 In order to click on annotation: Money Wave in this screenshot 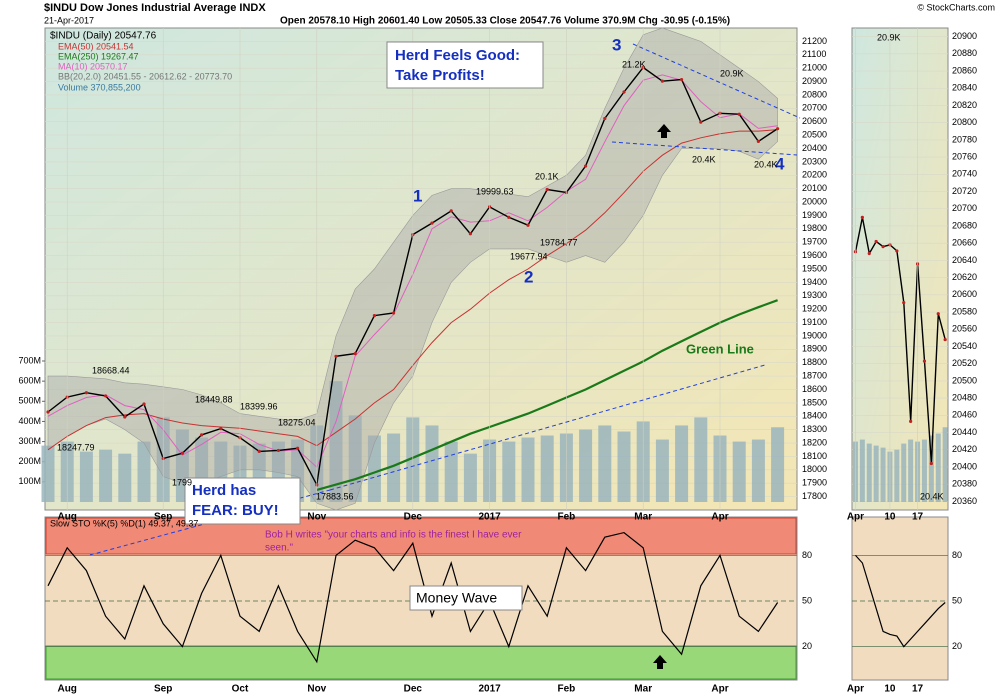, I will do `click(456, 598)`.